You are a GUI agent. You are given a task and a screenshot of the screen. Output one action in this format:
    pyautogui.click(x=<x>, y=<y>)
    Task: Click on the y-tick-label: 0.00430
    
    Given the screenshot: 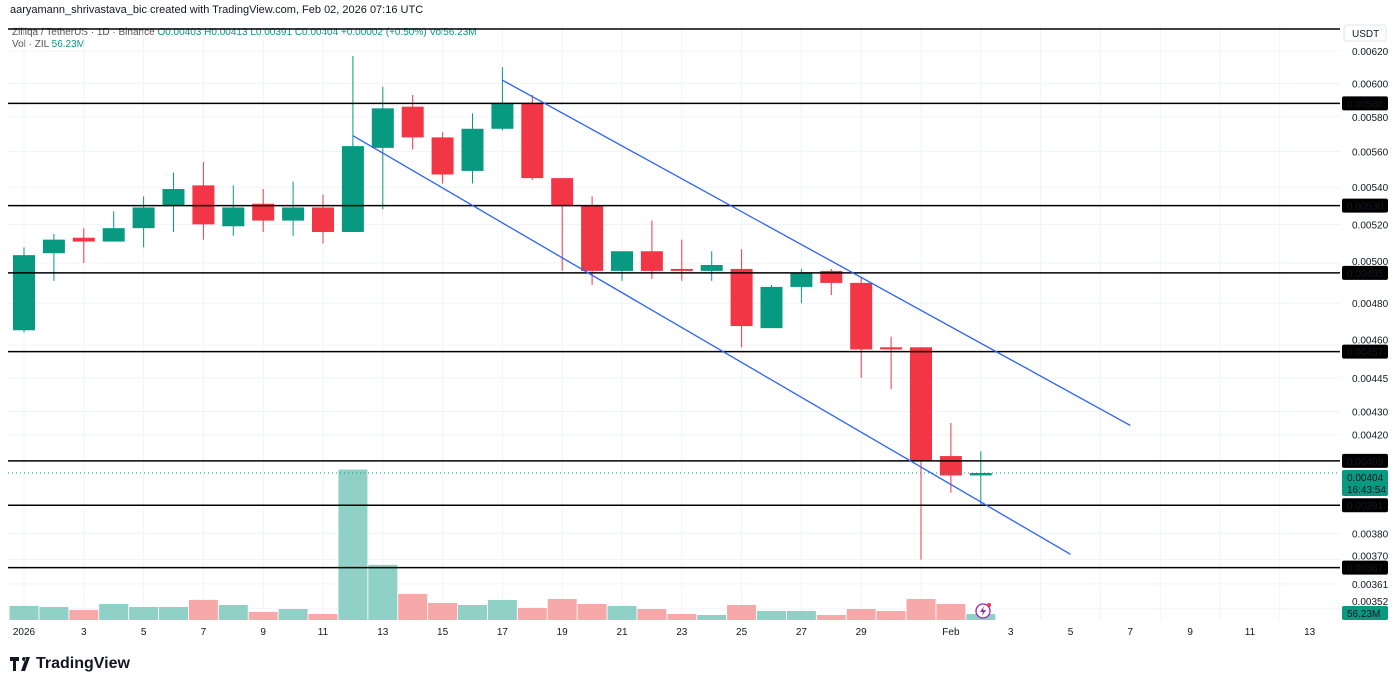 What is the action you would take?
    pyautogui.click(x=1370, y=413)
    